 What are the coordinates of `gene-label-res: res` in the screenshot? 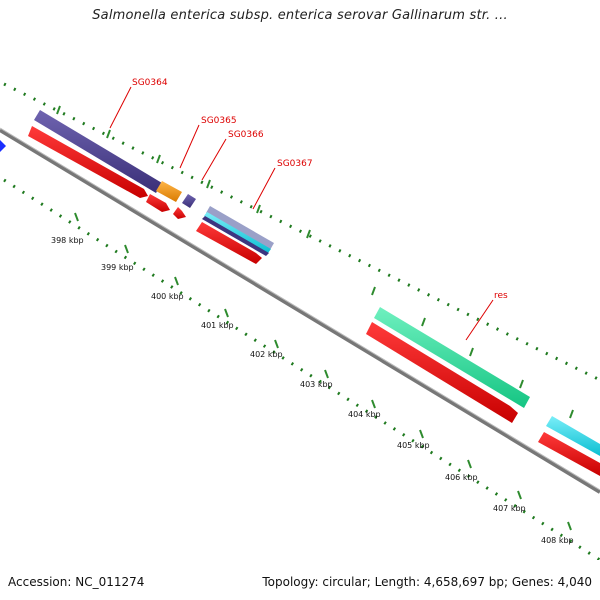 It's located at (501, 296).